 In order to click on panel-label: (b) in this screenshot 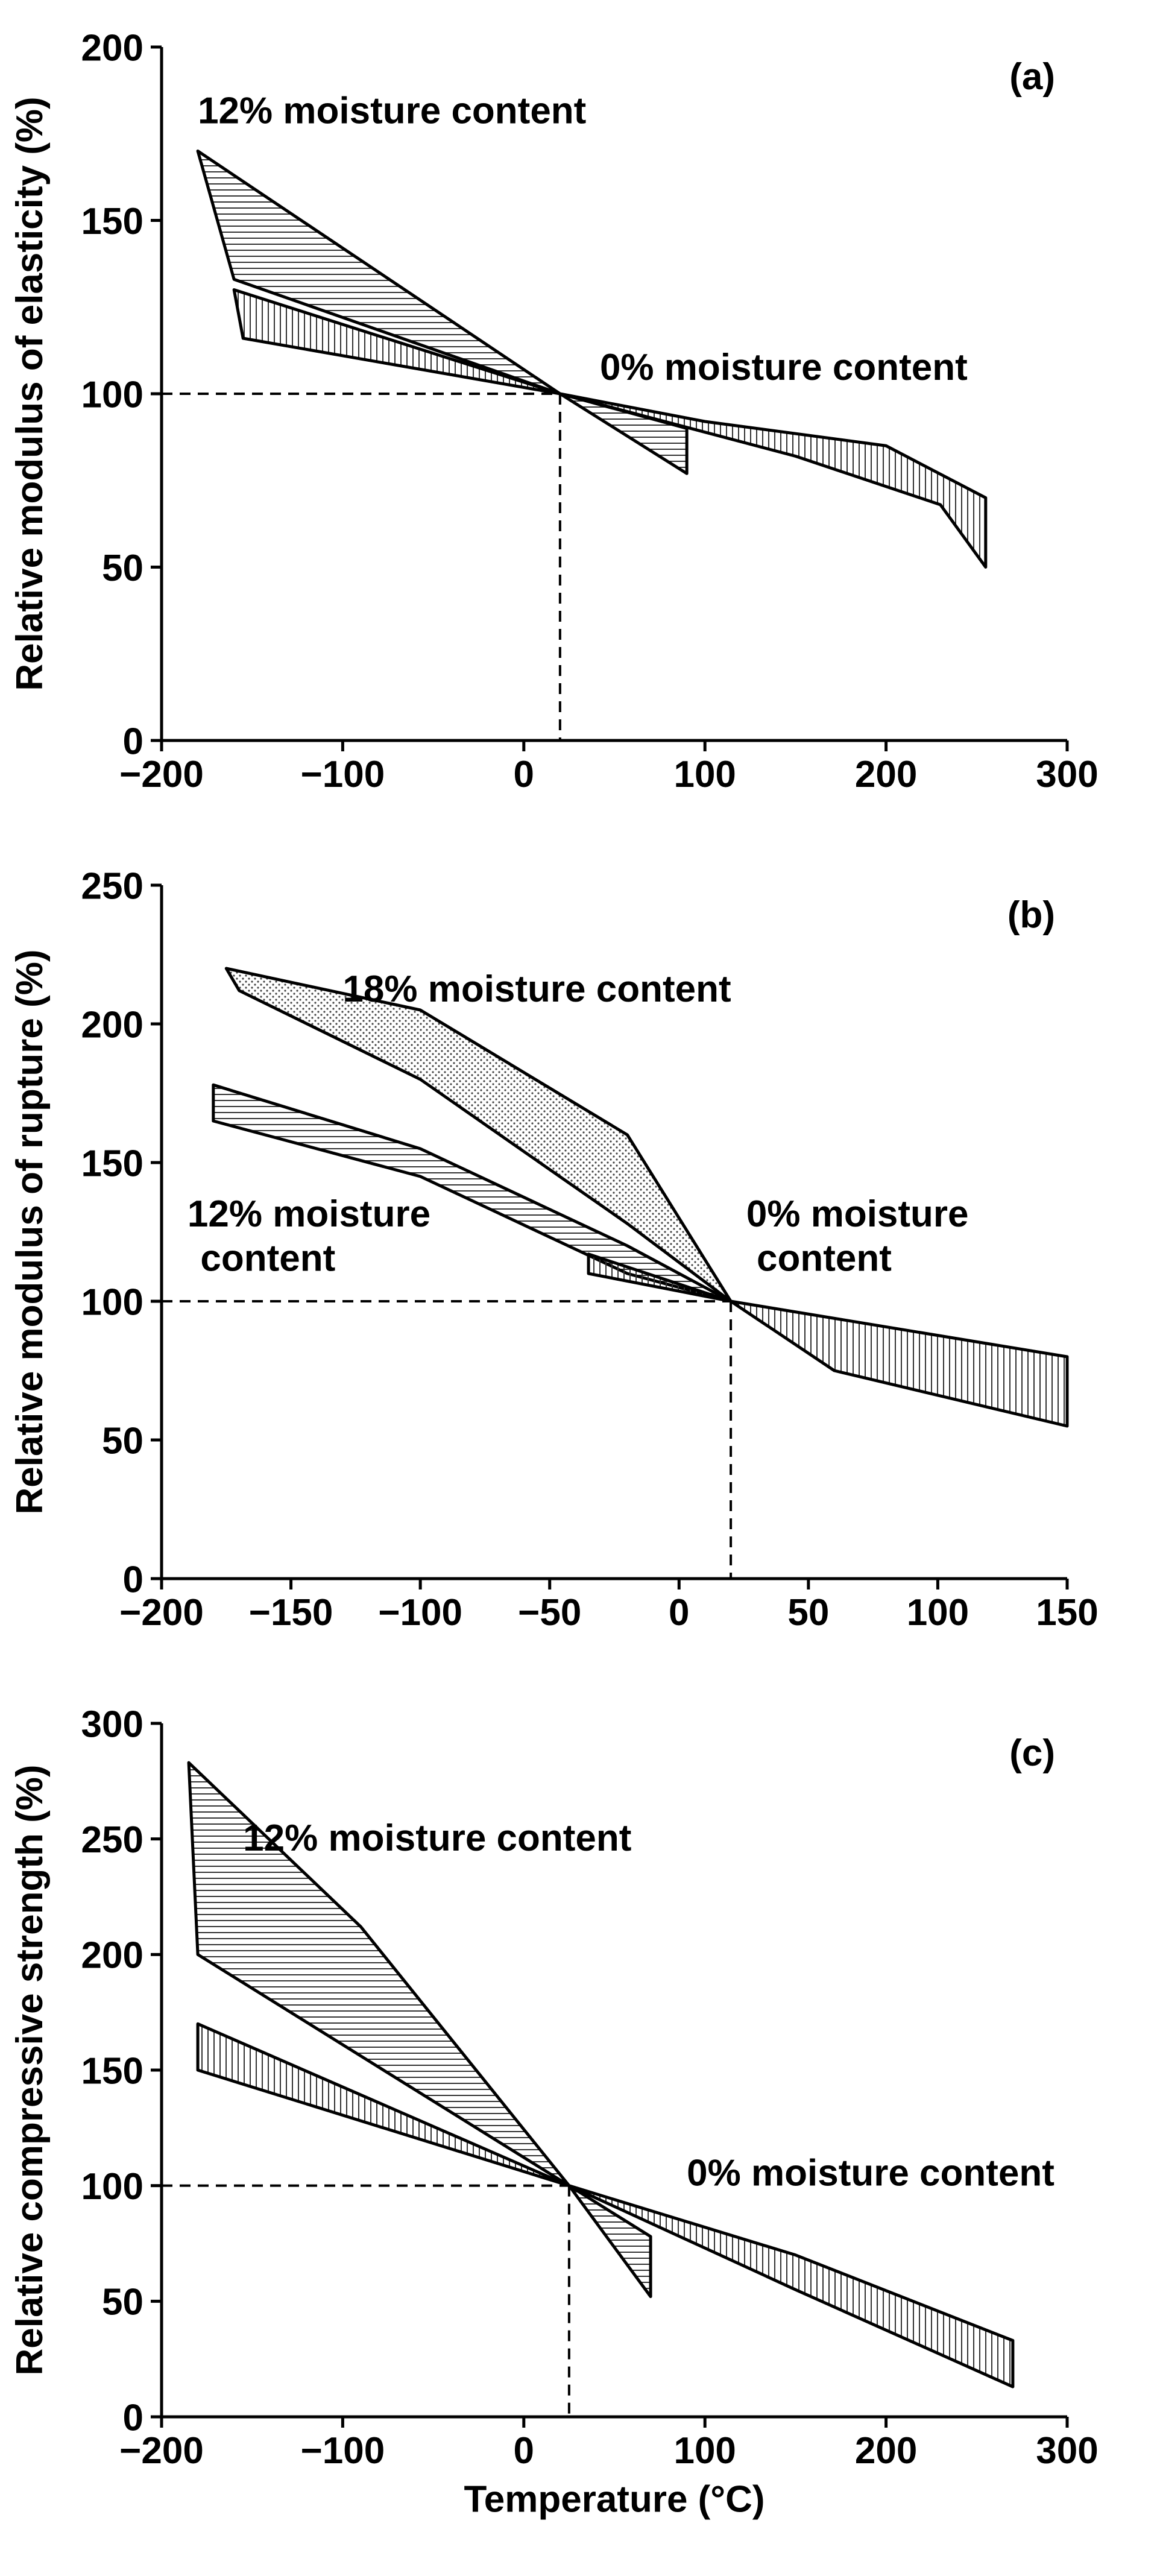, I will do `click(1031, 915)`.